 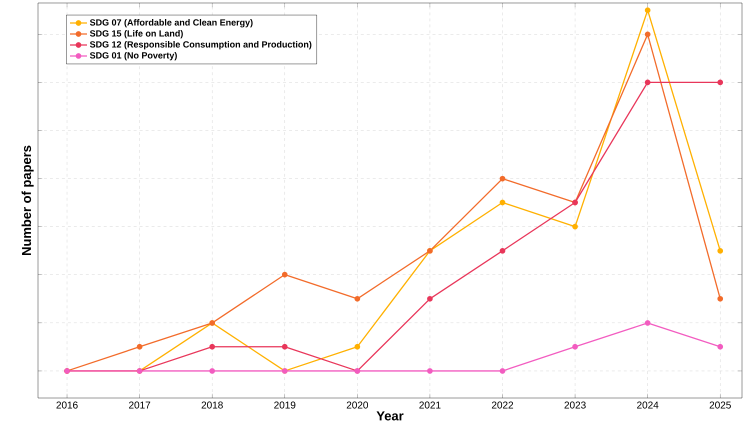 I want to click on x-tick-label: 2016, so click(x=67, y=405).